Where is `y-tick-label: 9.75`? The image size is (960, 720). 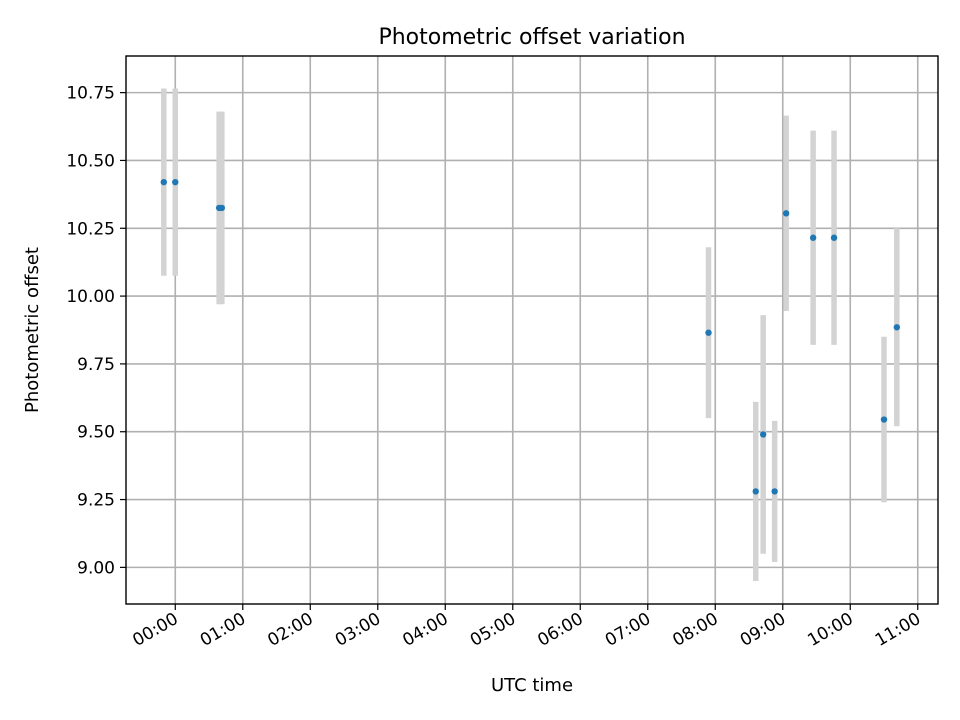 y-tick-label: 9.75 is located at coordinates (96, 365).